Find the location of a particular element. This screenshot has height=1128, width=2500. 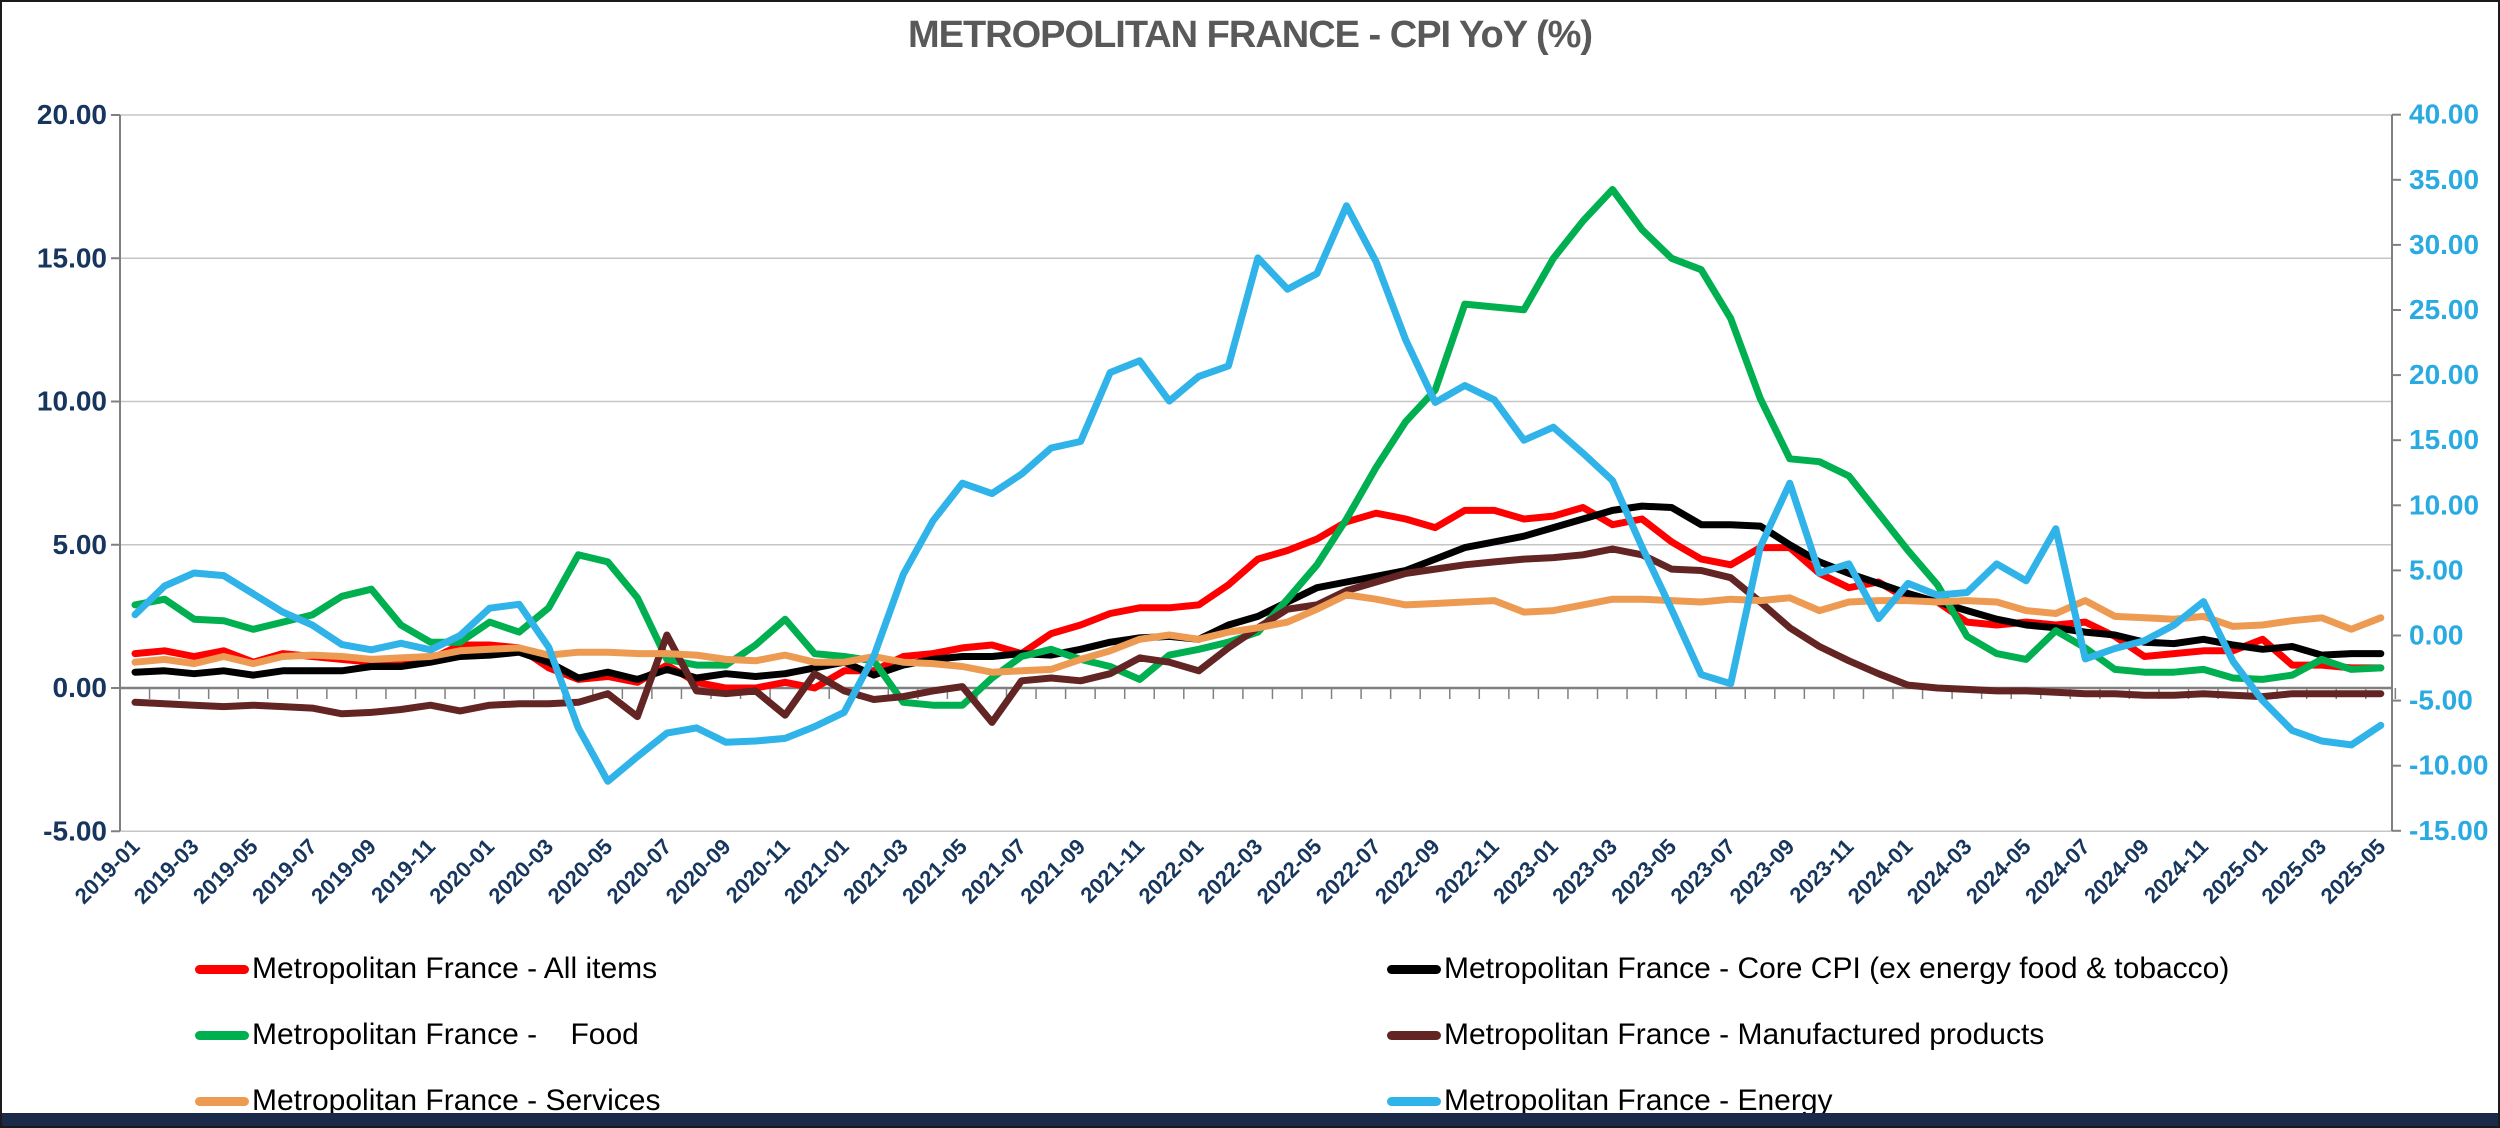

x-axis-label: 2024-01 is located at coordinates (1880, 871).